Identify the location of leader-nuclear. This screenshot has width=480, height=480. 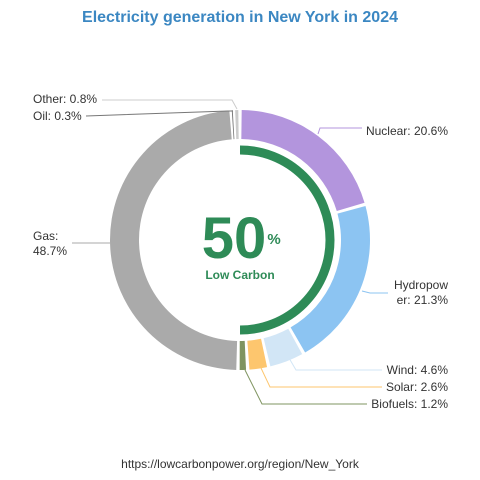
(339, 131).